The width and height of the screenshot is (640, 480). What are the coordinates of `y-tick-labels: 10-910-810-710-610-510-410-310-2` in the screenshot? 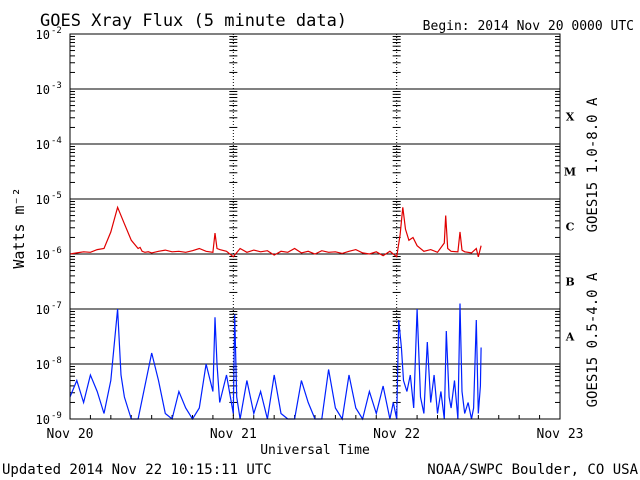 It's located at (49, 226).